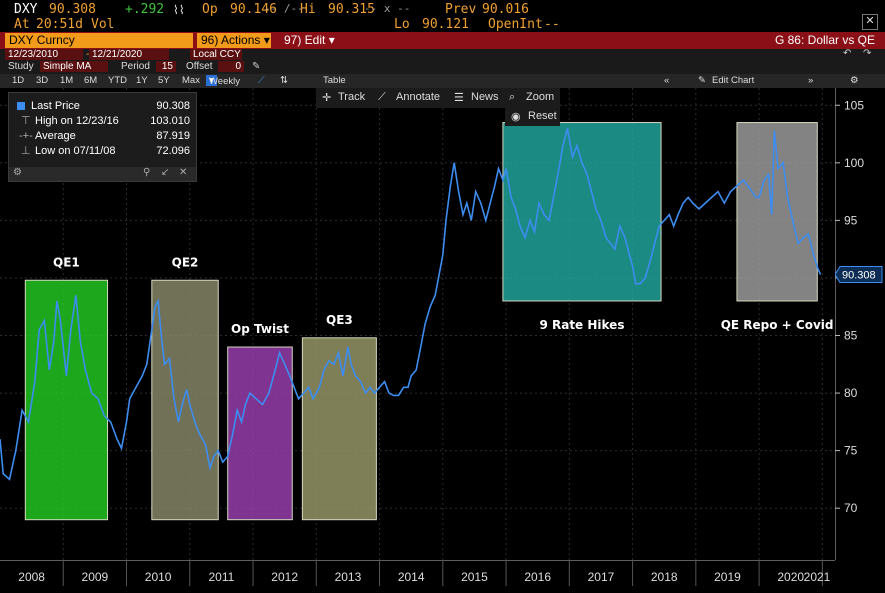 The image size is (885, 593). I want to click on legend-last-price: Last Price 90.308, so click(102, 106).